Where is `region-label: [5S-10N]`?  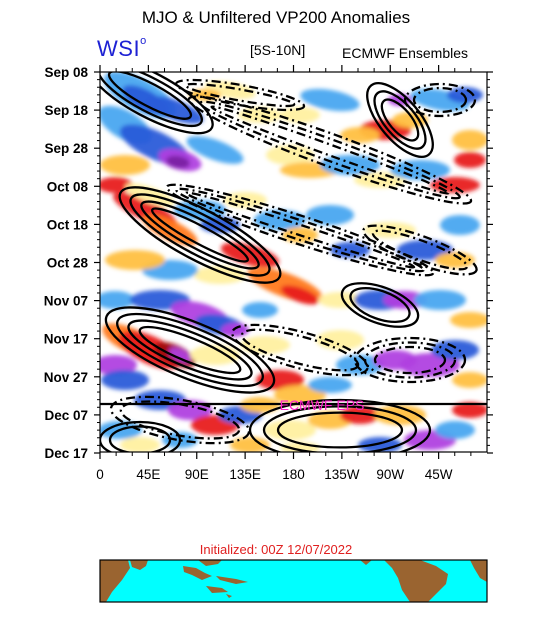
region-label: [5S-10N] is located at coordinates (278, 50).